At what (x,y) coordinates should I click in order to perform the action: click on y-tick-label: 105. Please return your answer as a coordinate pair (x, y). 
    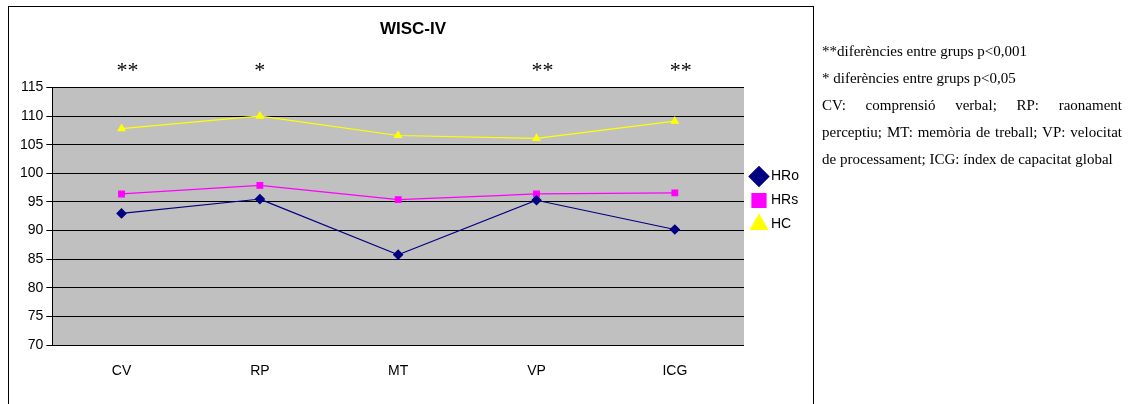
    Looking at the image, I should click on (32, 143).